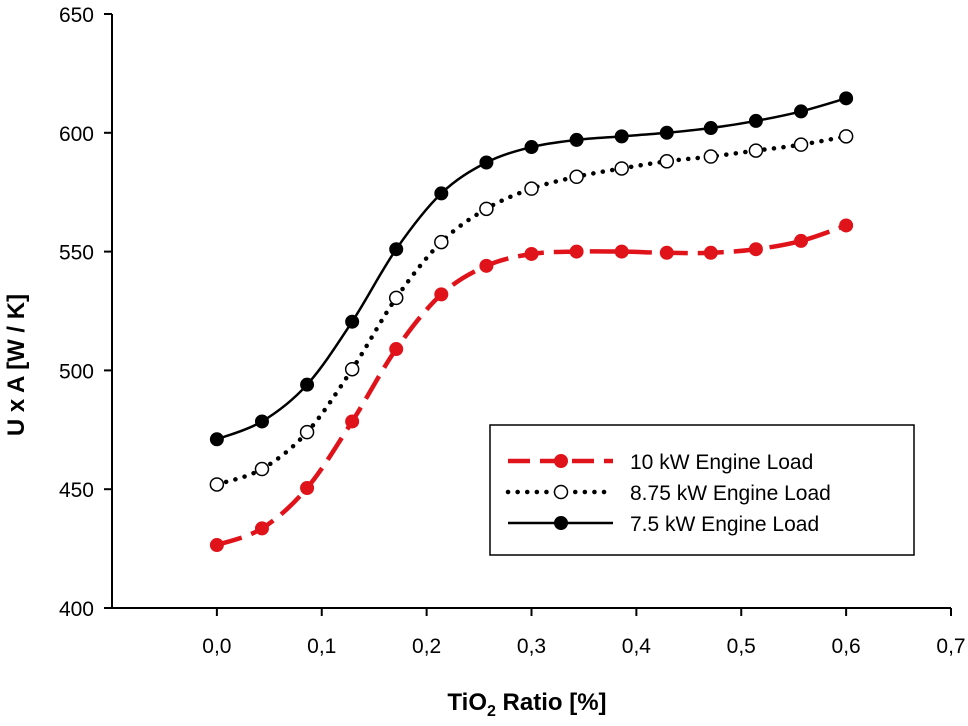 Image resolution: width=968 pixels, height=726 pixels. I want to click on x-tick-label: 0,4, so click(637, 646).